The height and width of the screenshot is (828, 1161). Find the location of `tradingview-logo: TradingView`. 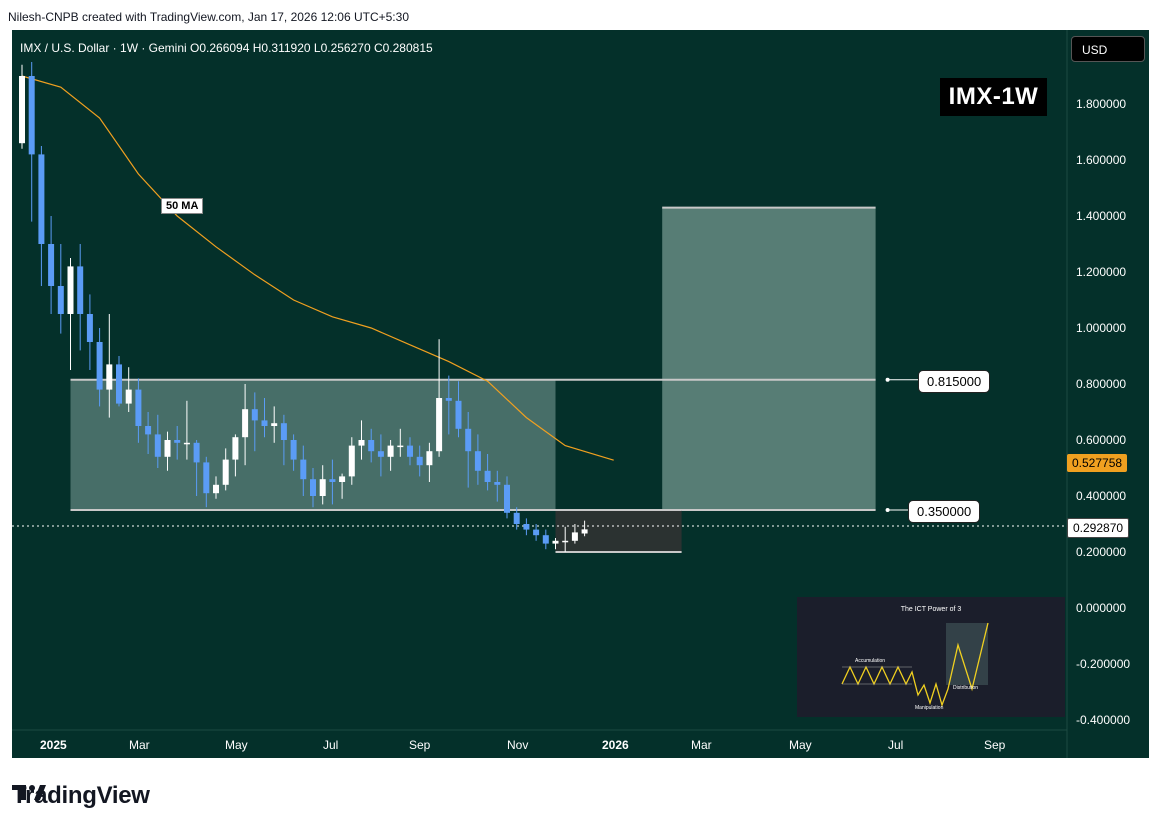

tradingview-logo: TradingView is located at coordinates (81, 796).